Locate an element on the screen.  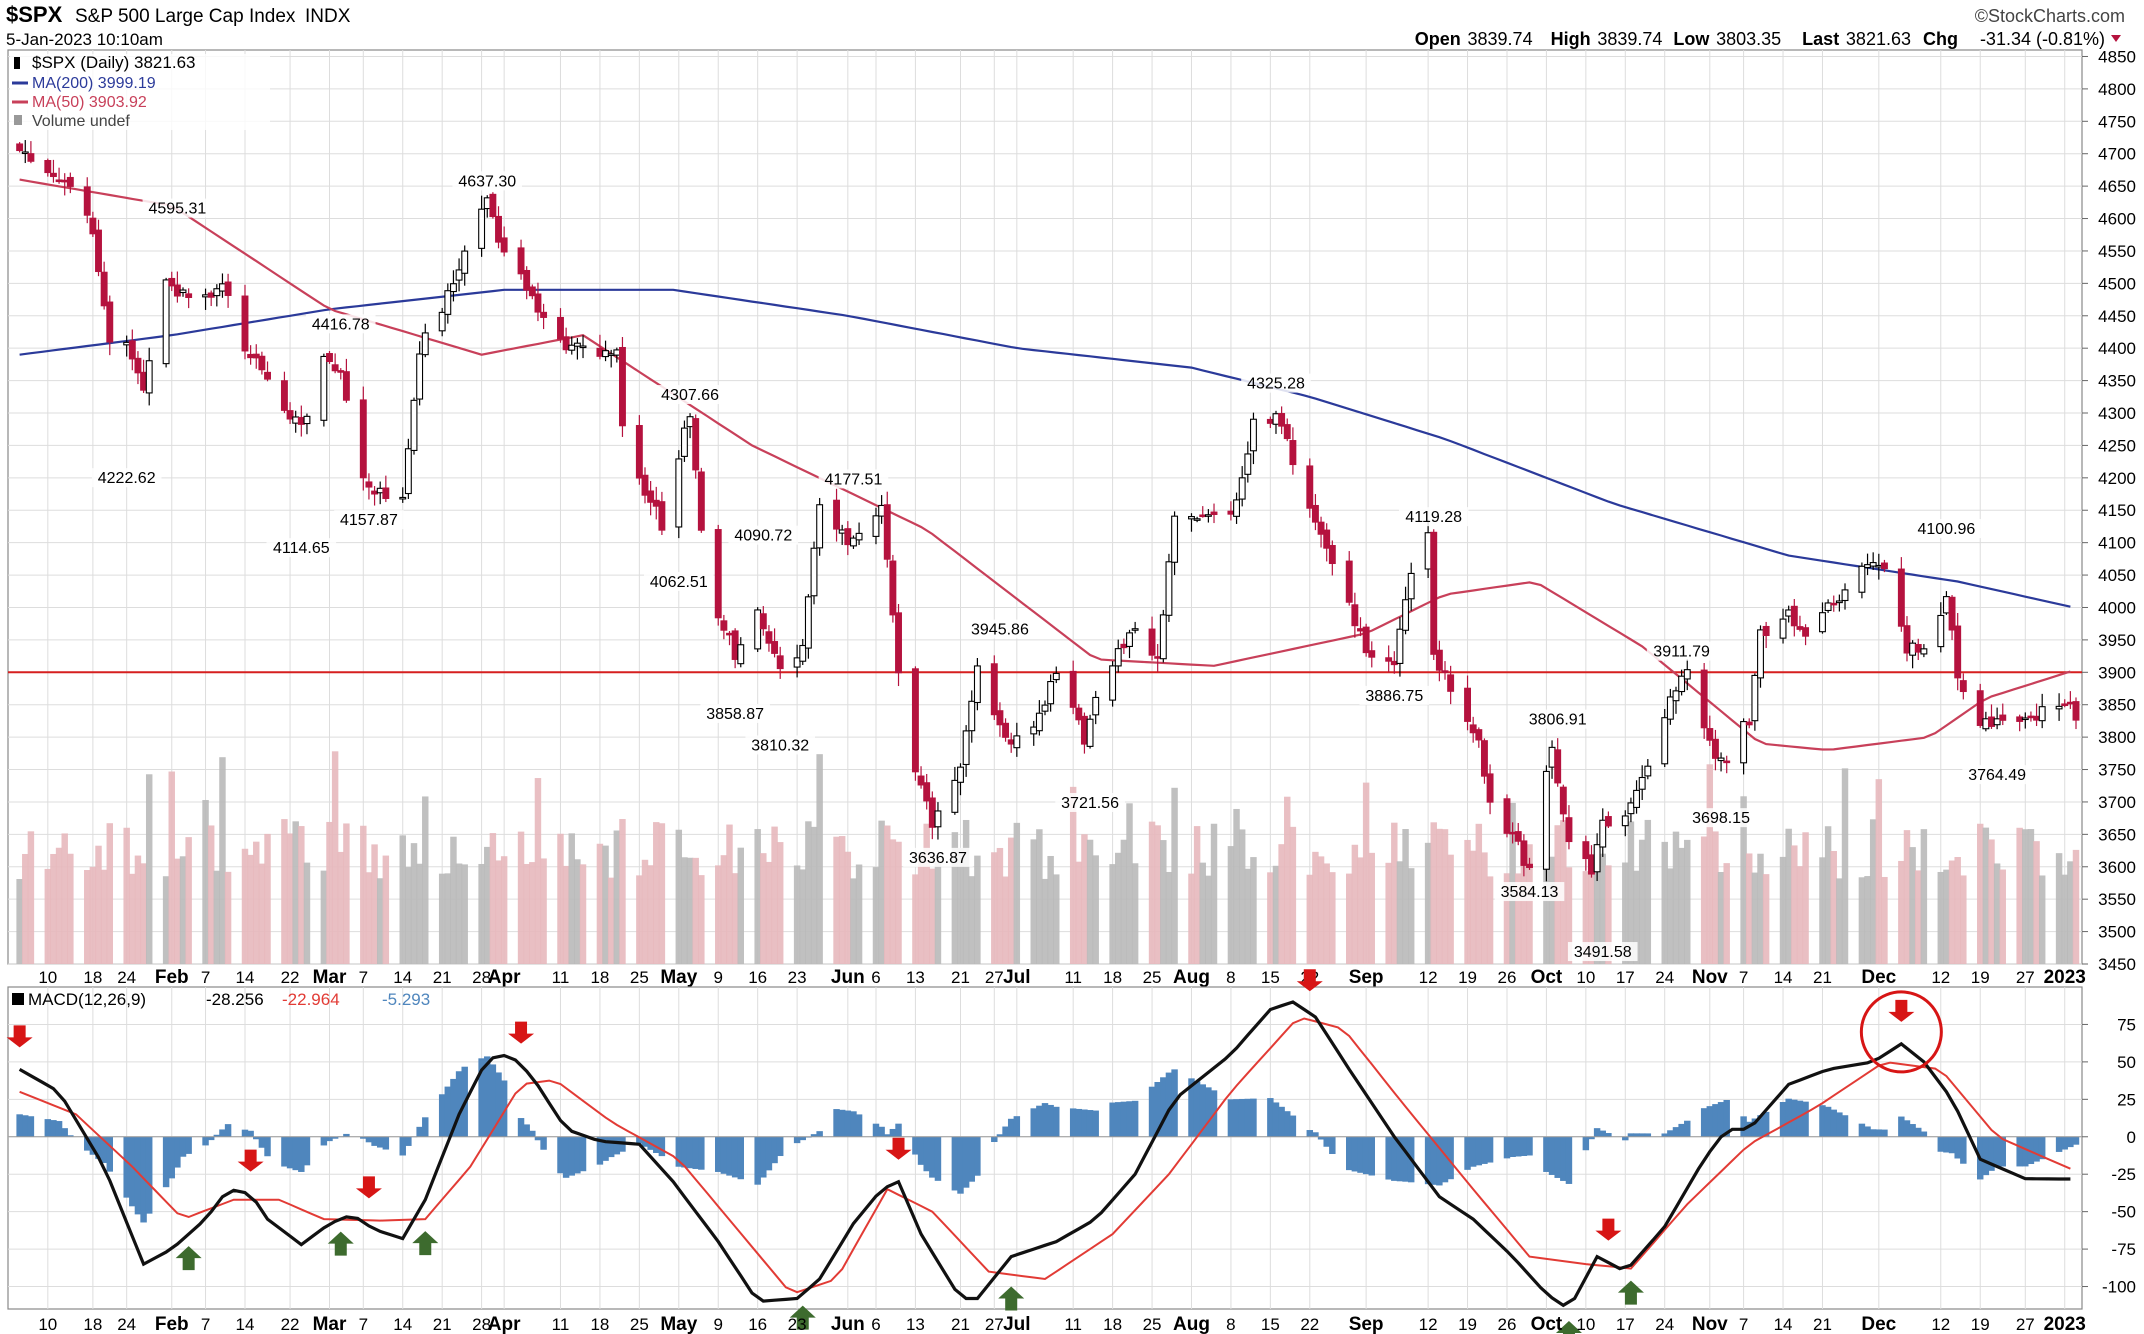
x-tick-label: 27 is located at coordinates (2025, 977).